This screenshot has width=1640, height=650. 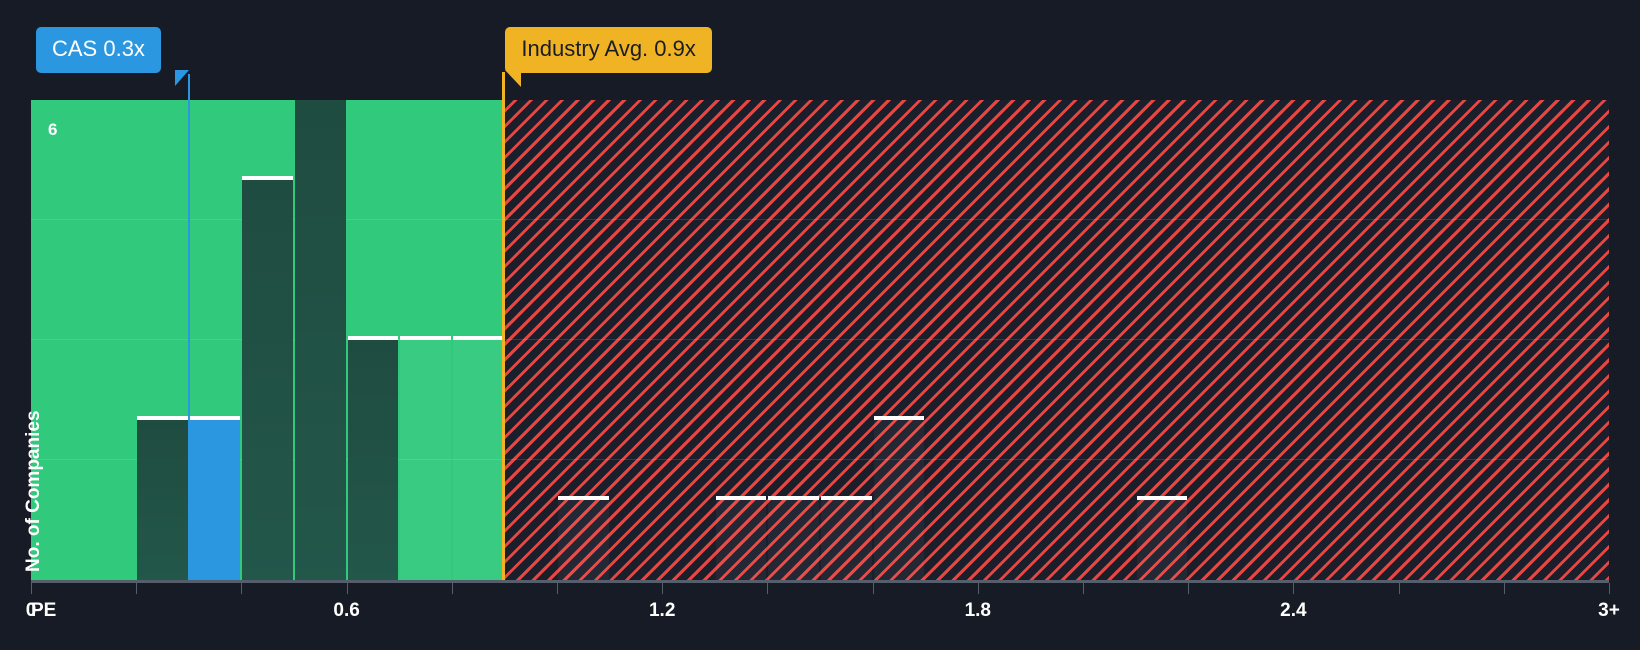 I want to click on x-axis-tick-label: 0, so click(x=31, y=610).